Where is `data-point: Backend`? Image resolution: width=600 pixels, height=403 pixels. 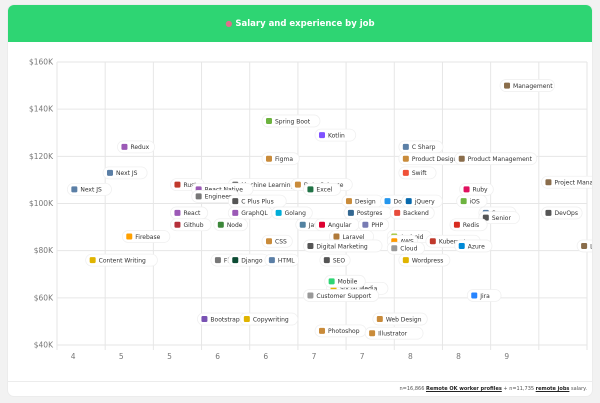 data-point: Backend is located at coordinates (412, 213).